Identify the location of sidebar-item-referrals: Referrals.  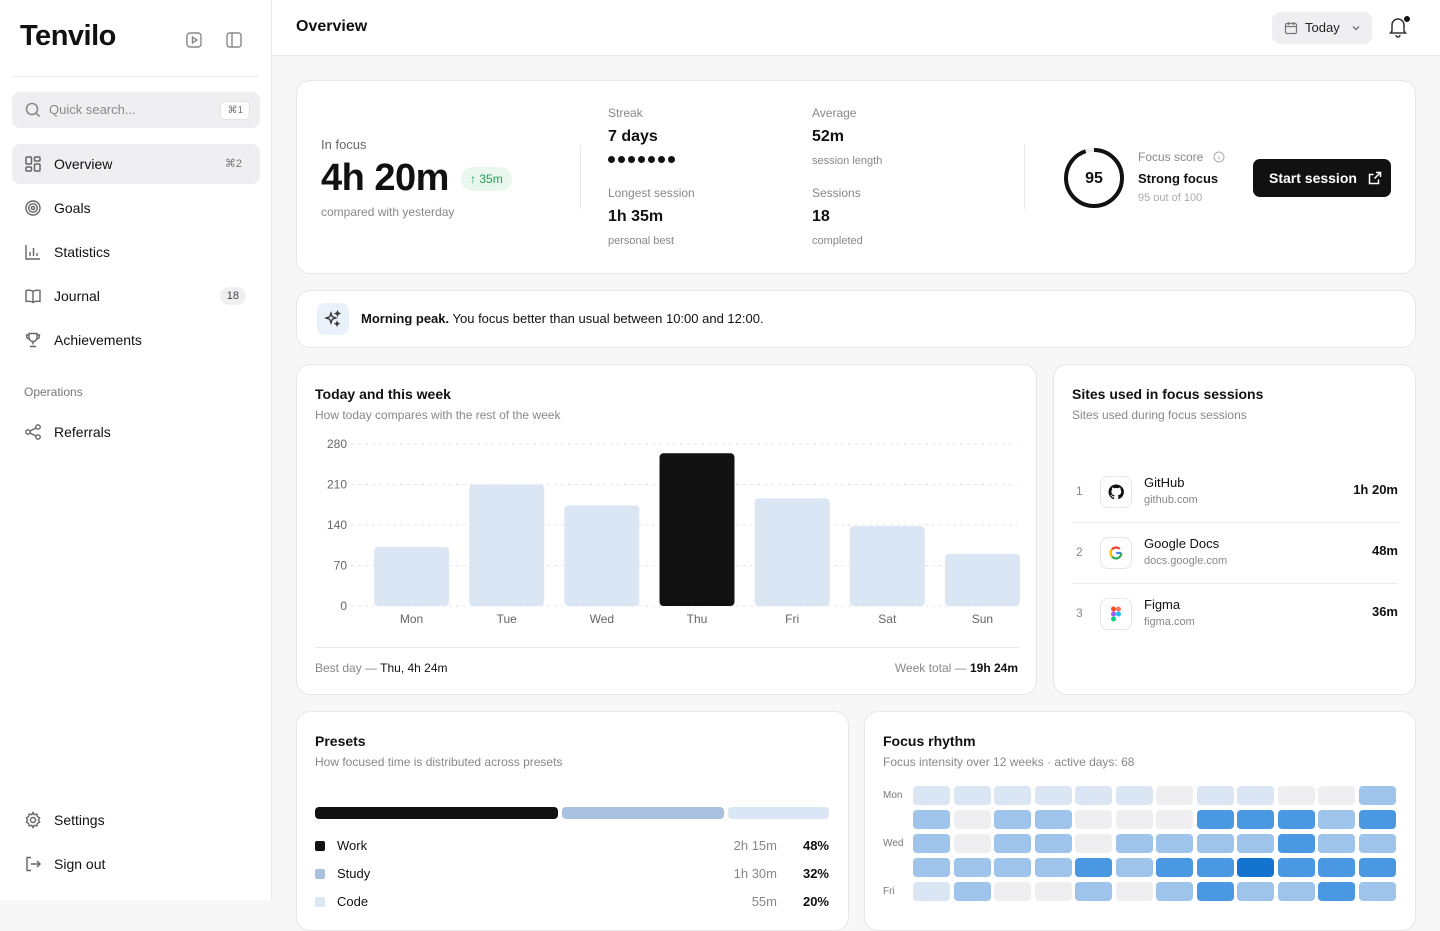
(136, 432).